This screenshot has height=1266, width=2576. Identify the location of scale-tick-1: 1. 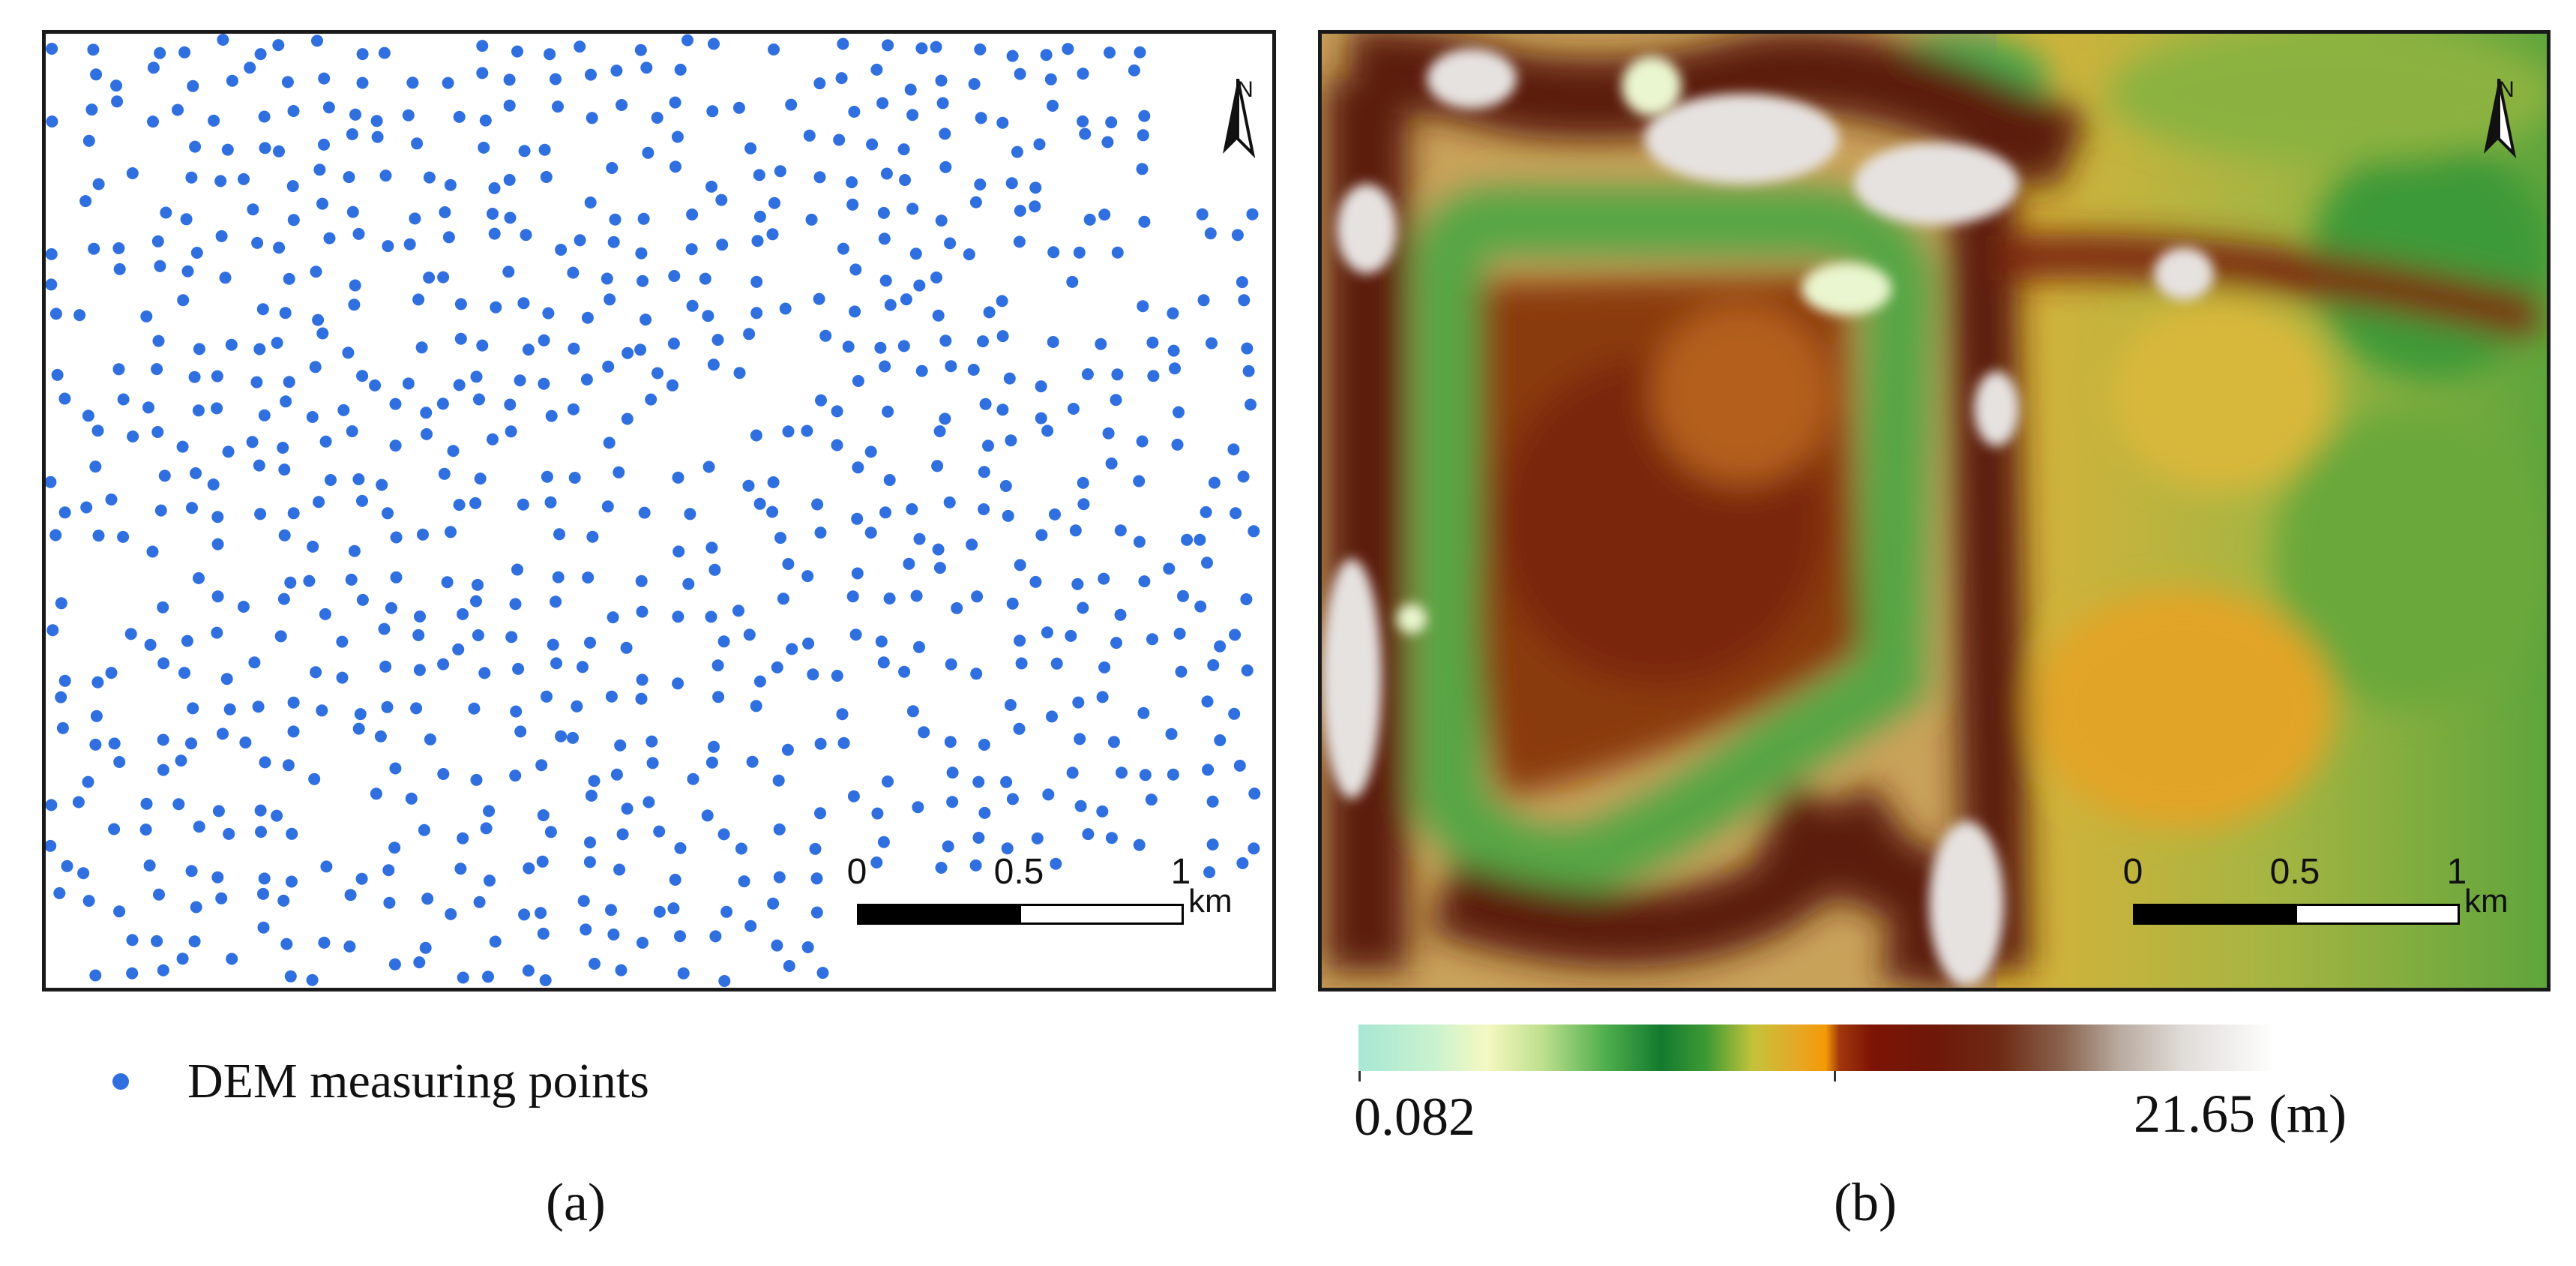
(2457, 872).